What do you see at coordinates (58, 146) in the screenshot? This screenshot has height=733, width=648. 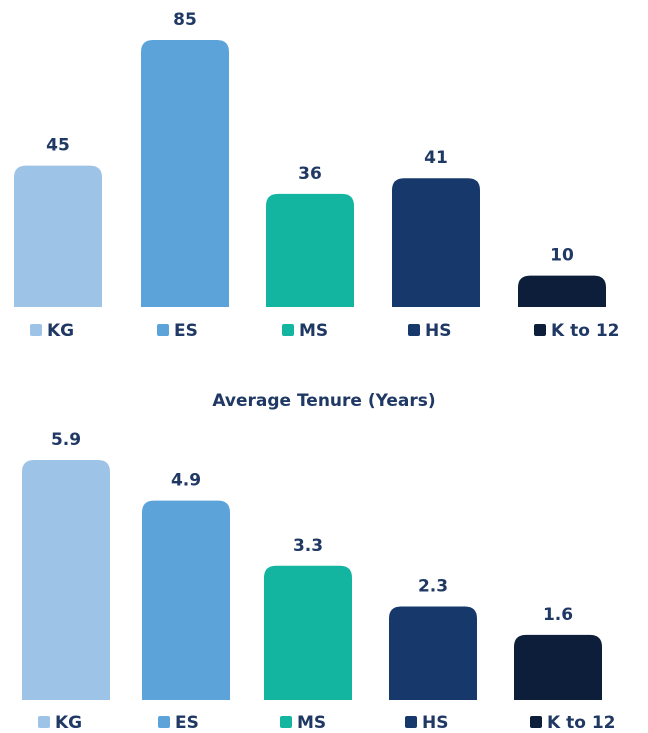 I see `value-label: 45` at bounding box center [58, 146].